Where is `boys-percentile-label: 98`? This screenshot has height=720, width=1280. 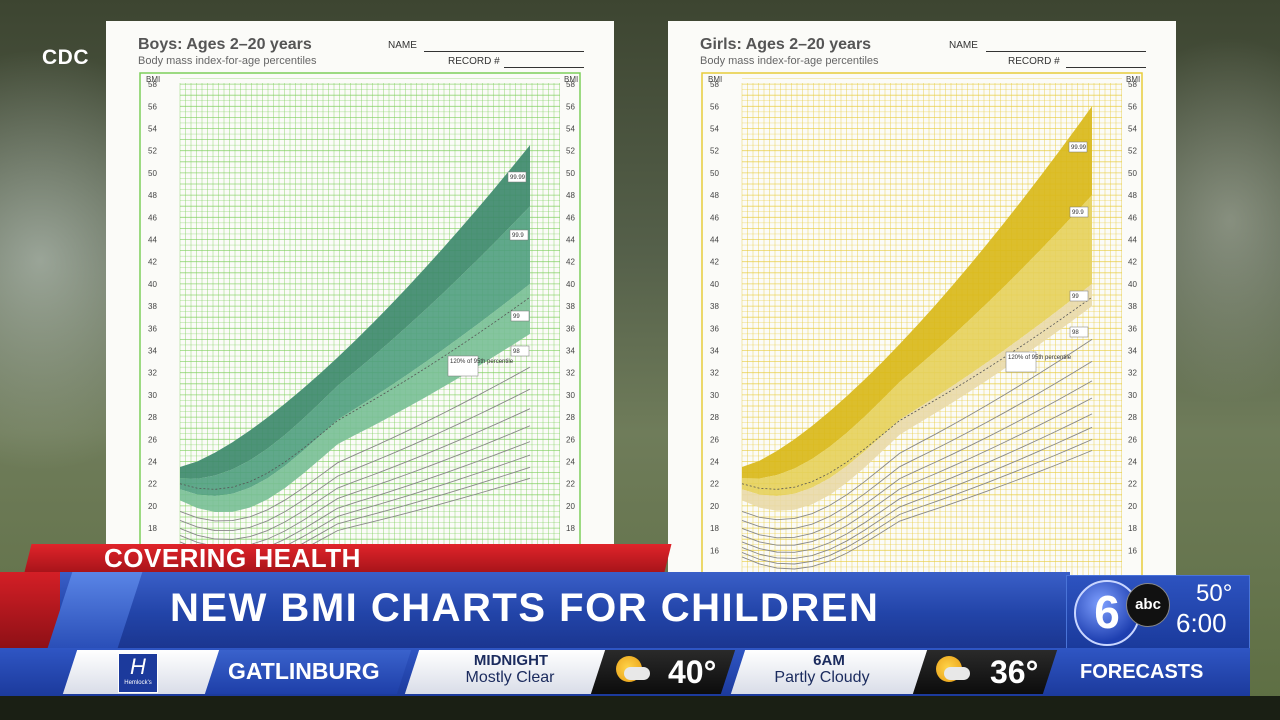
boys-percentile-label: 98 is located at coordinates (516, 352).